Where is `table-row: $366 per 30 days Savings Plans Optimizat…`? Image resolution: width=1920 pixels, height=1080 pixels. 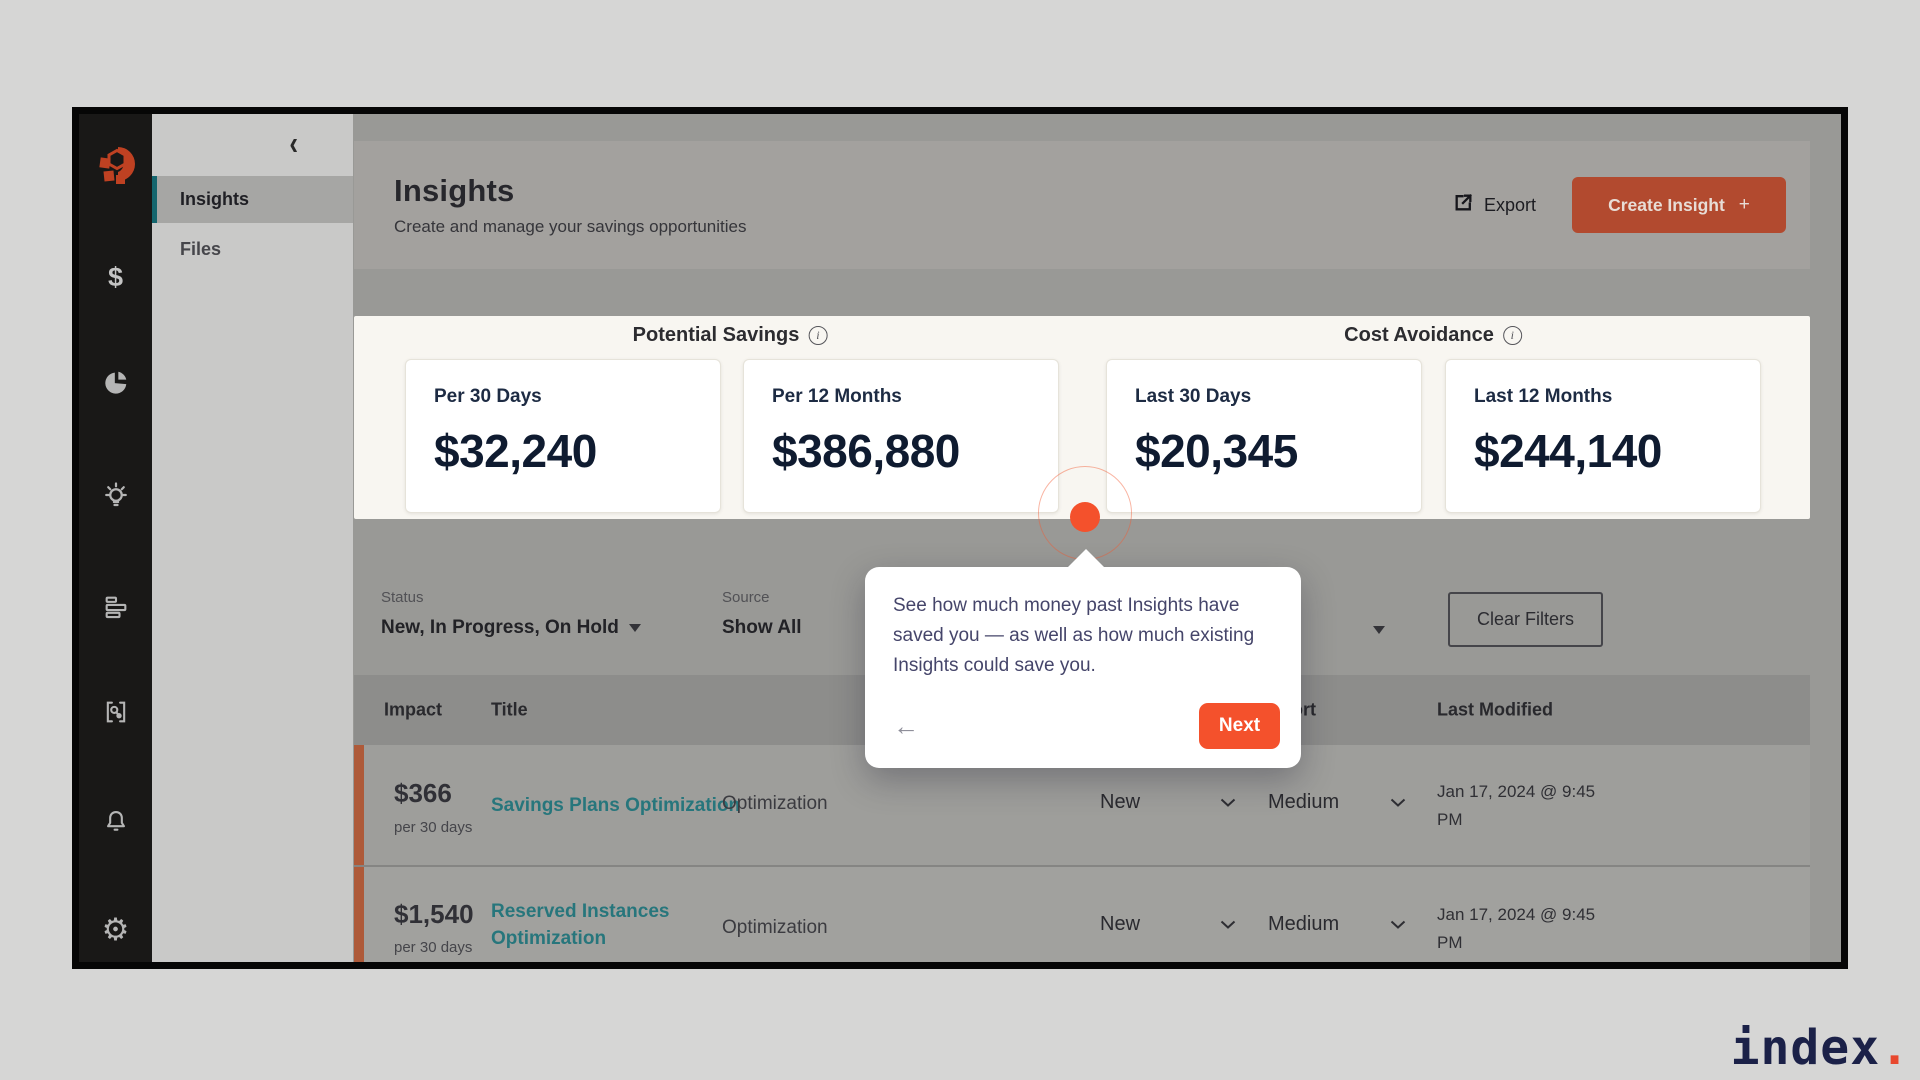
table-row: $366 per 30 days Savings Plans Optimizat… is located at coordinates (1082, 805).